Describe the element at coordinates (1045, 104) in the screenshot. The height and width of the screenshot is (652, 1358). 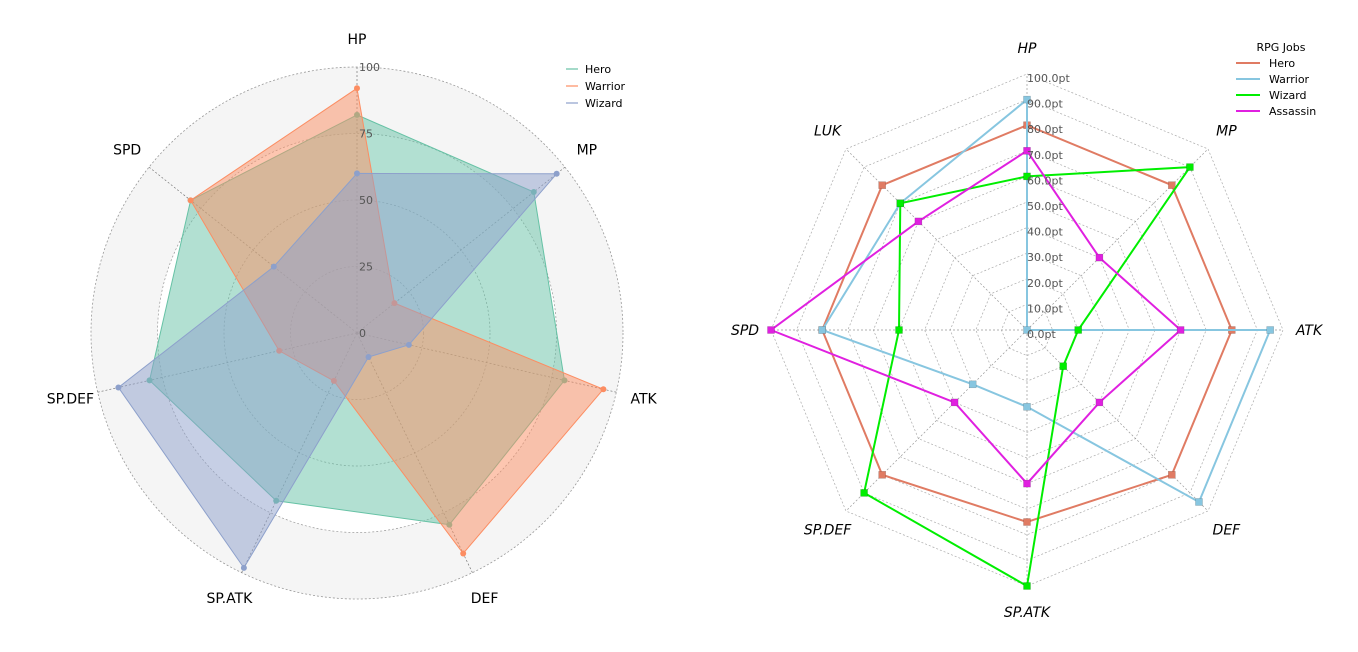
I see `radial-tick-label: 90.0pt` at that location.